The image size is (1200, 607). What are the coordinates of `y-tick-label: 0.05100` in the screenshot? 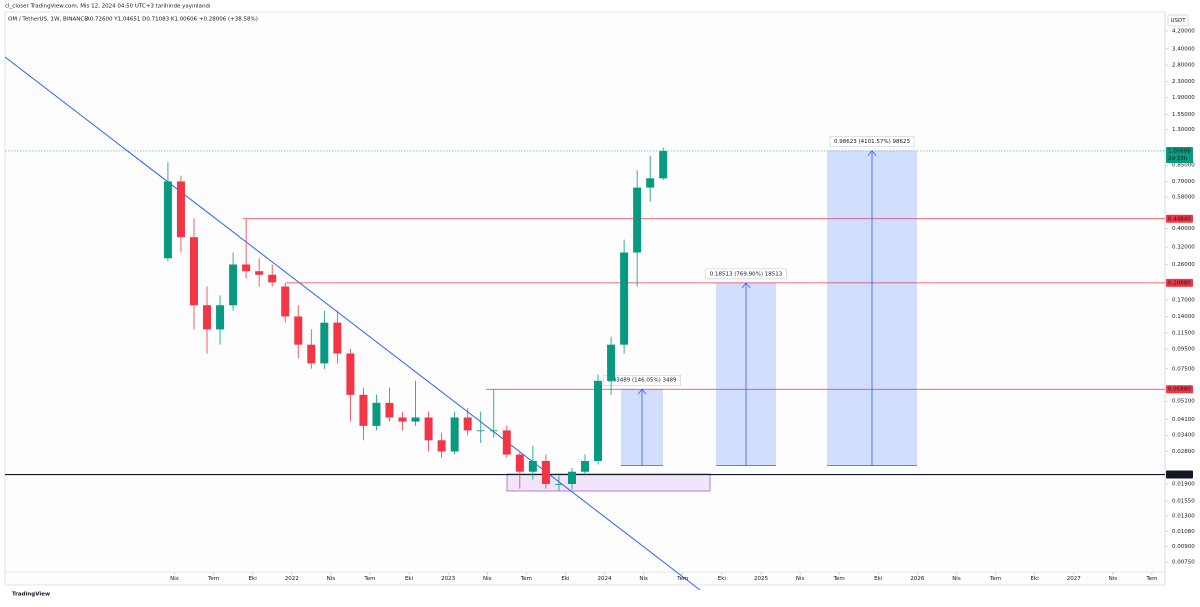 It's located at (1183, 402).